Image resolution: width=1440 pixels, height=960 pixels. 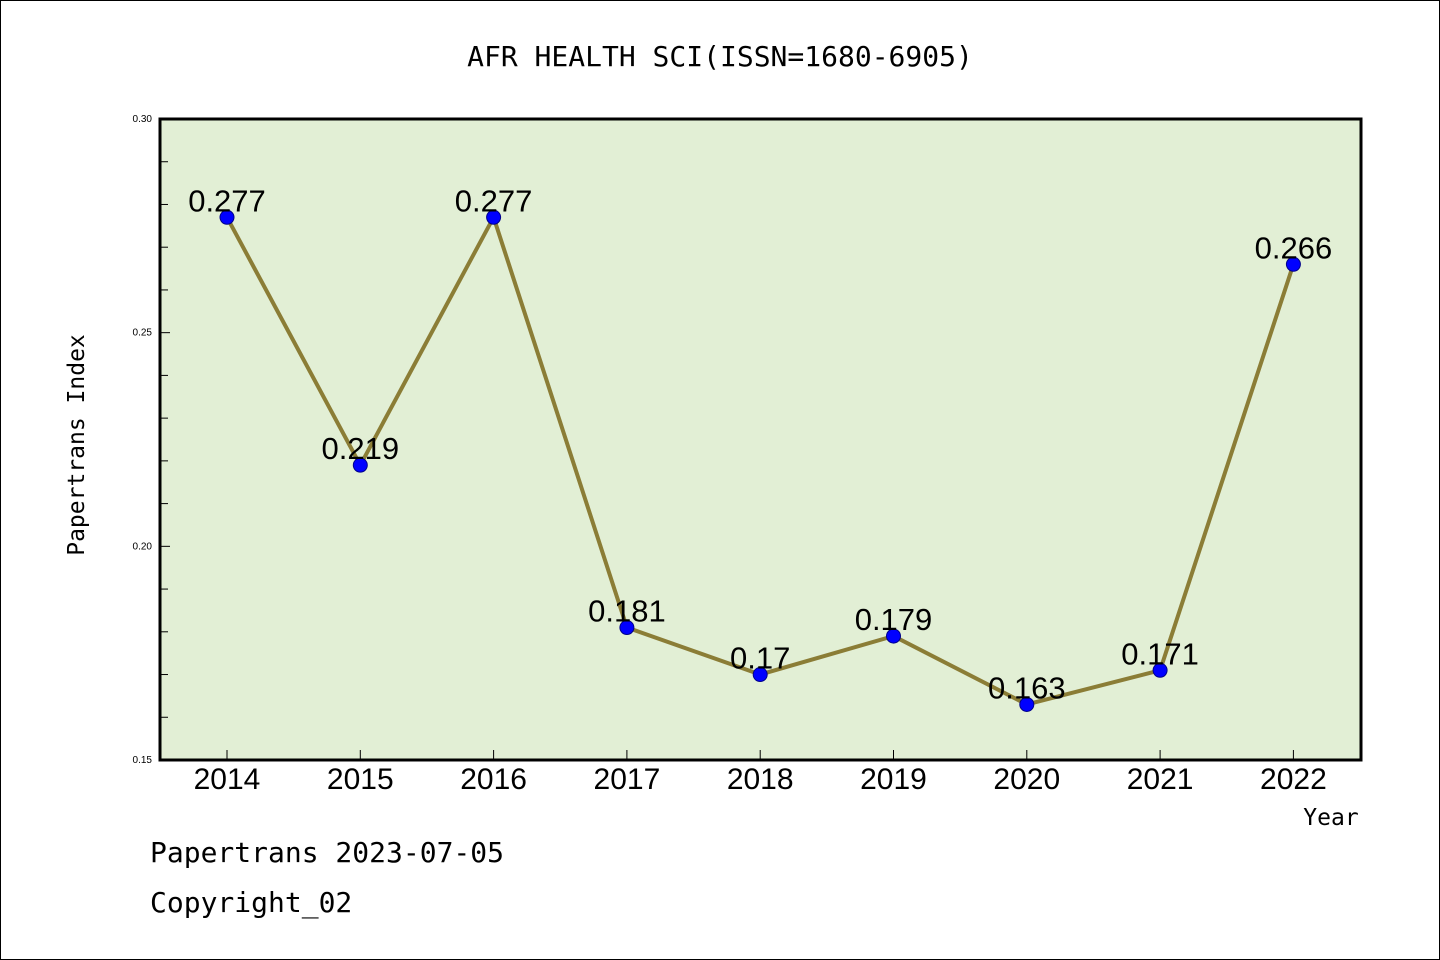 I want to click on y-tick-label: 0.30, so click(x=143, y=119).